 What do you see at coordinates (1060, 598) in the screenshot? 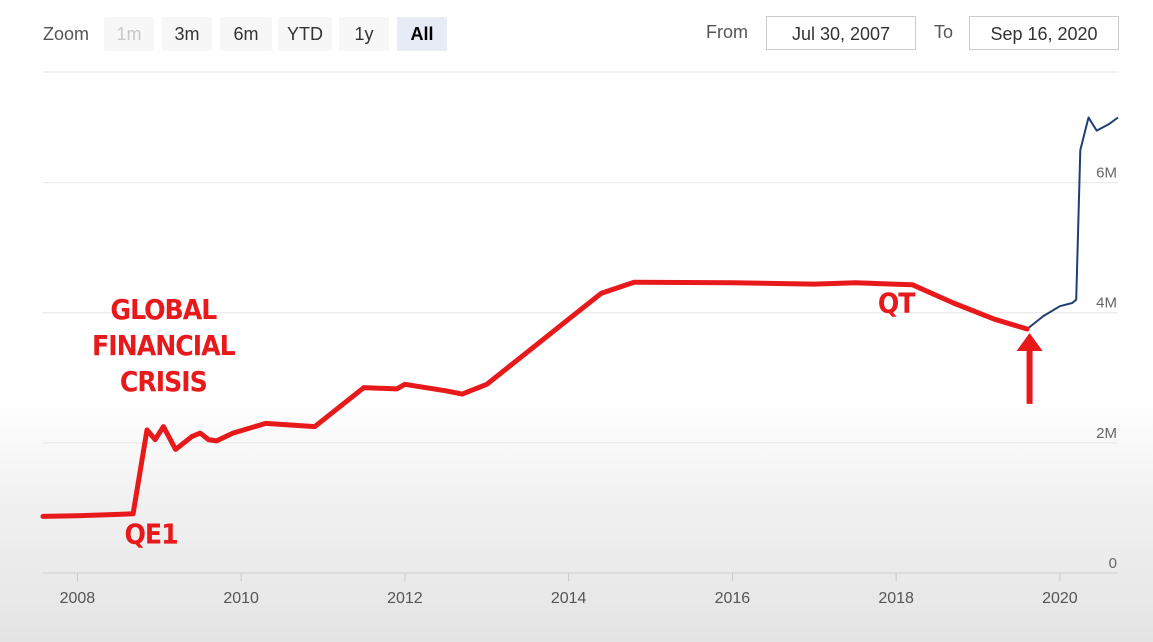
I see `x-tick-label: 2020` at bounding box center [1060, 598].